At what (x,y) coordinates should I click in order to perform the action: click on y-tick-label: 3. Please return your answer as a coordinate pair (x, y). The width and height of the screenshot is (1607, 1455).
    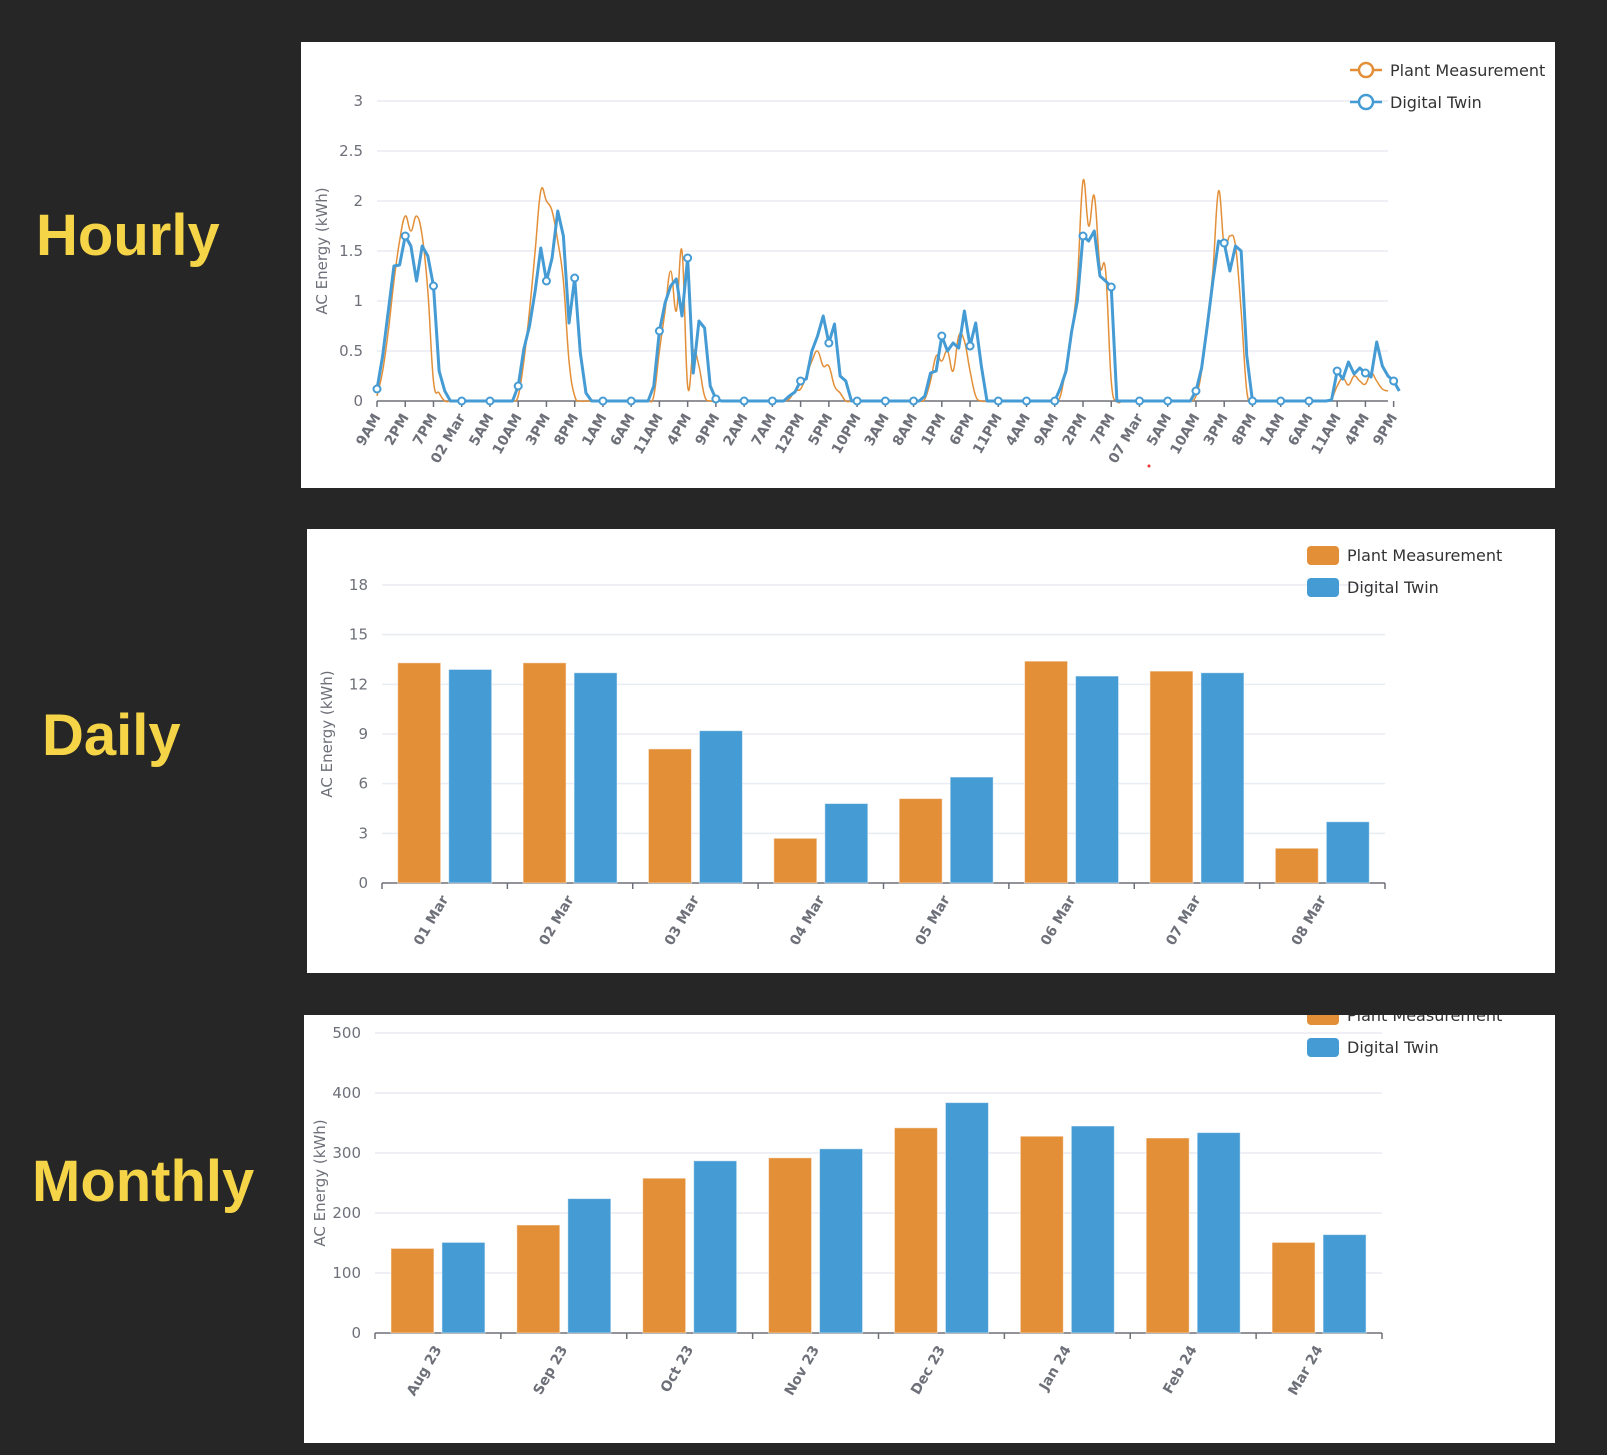
    Looking at the image, I should click on (358, 101).